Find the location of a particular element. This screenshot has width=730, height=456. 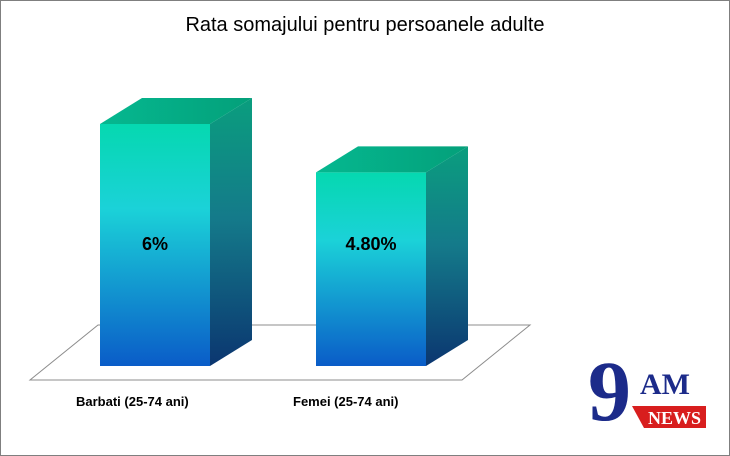

value-label: 6% is located at coordinates (154, 244).